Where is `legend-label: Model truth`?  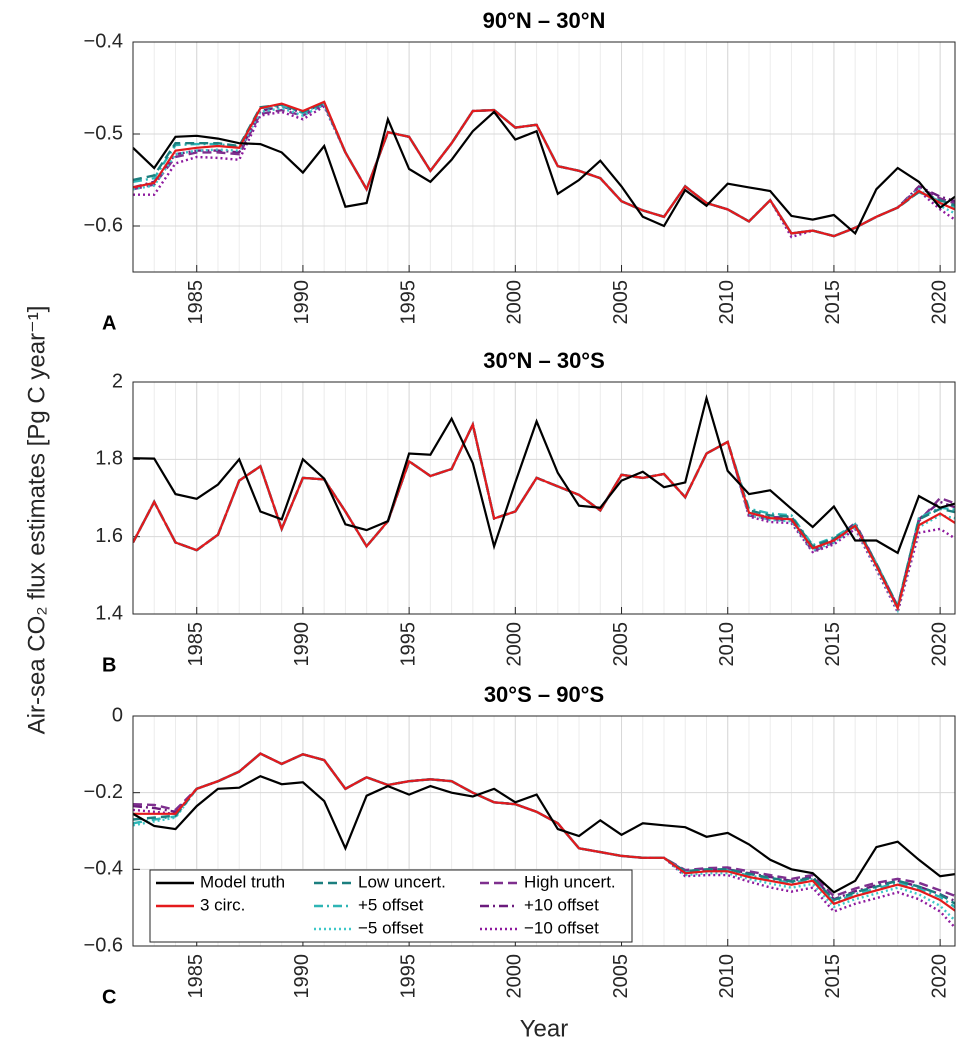
legend-label: Model truth is located at coordinates (242, 881).